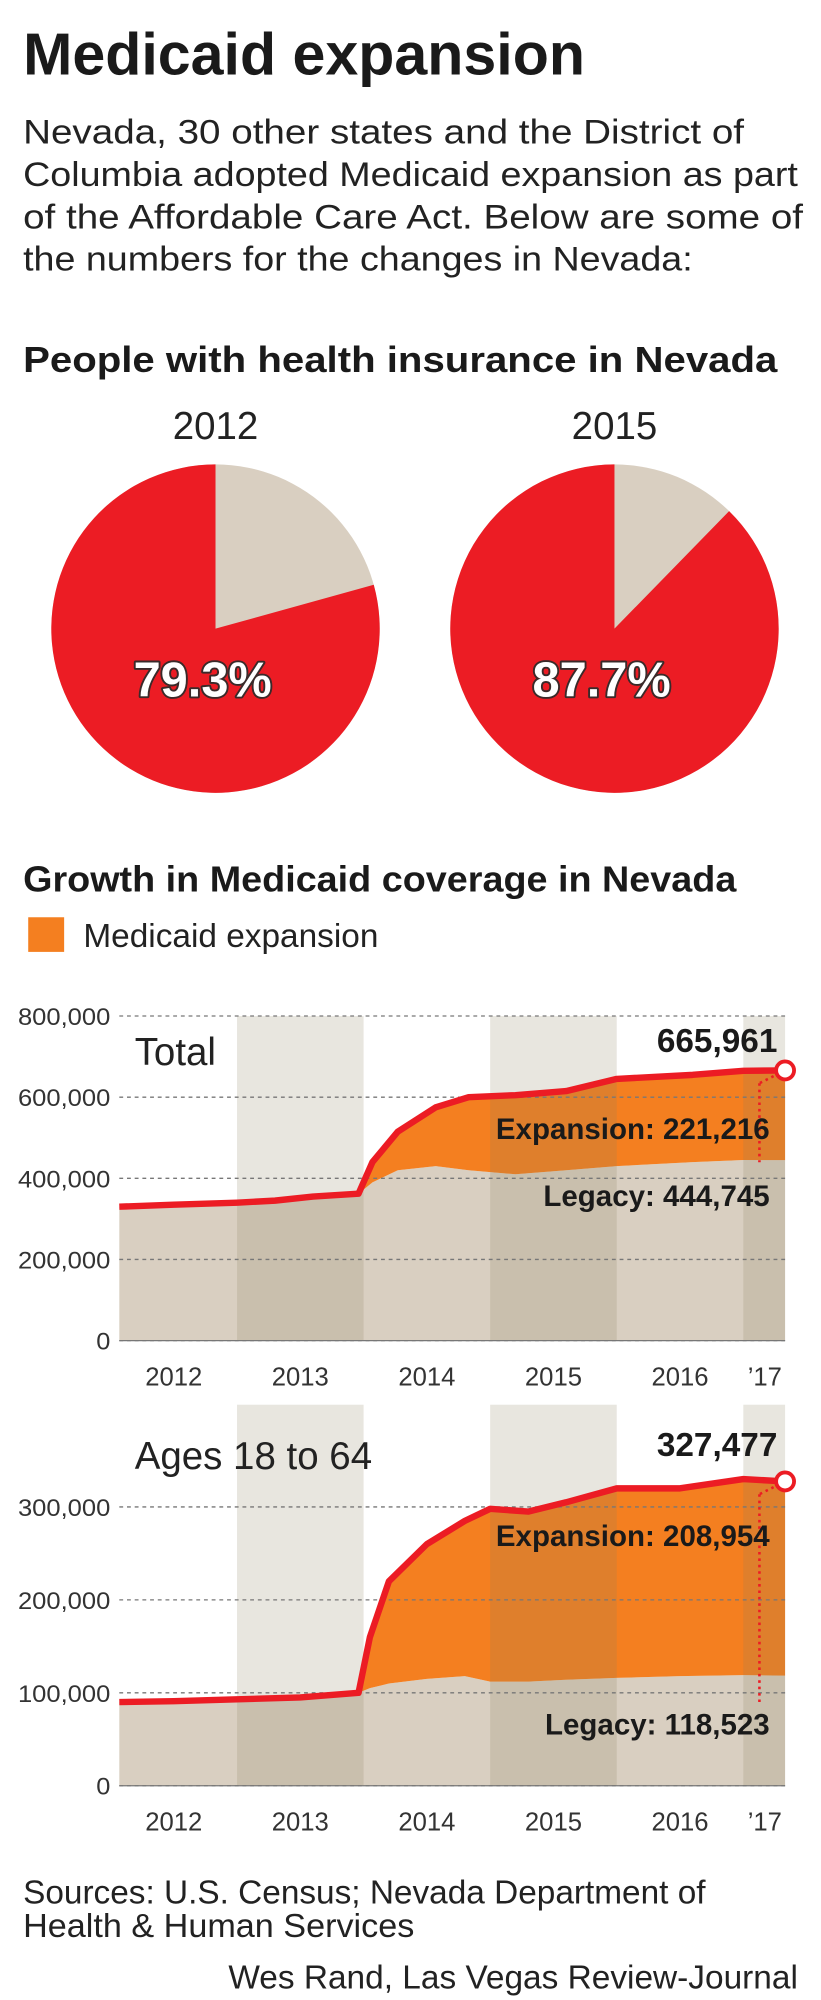  Describe the element at coordinates (657, 1724) in the screenshot. I see `annotation: Legacy: 118,523` at that location.